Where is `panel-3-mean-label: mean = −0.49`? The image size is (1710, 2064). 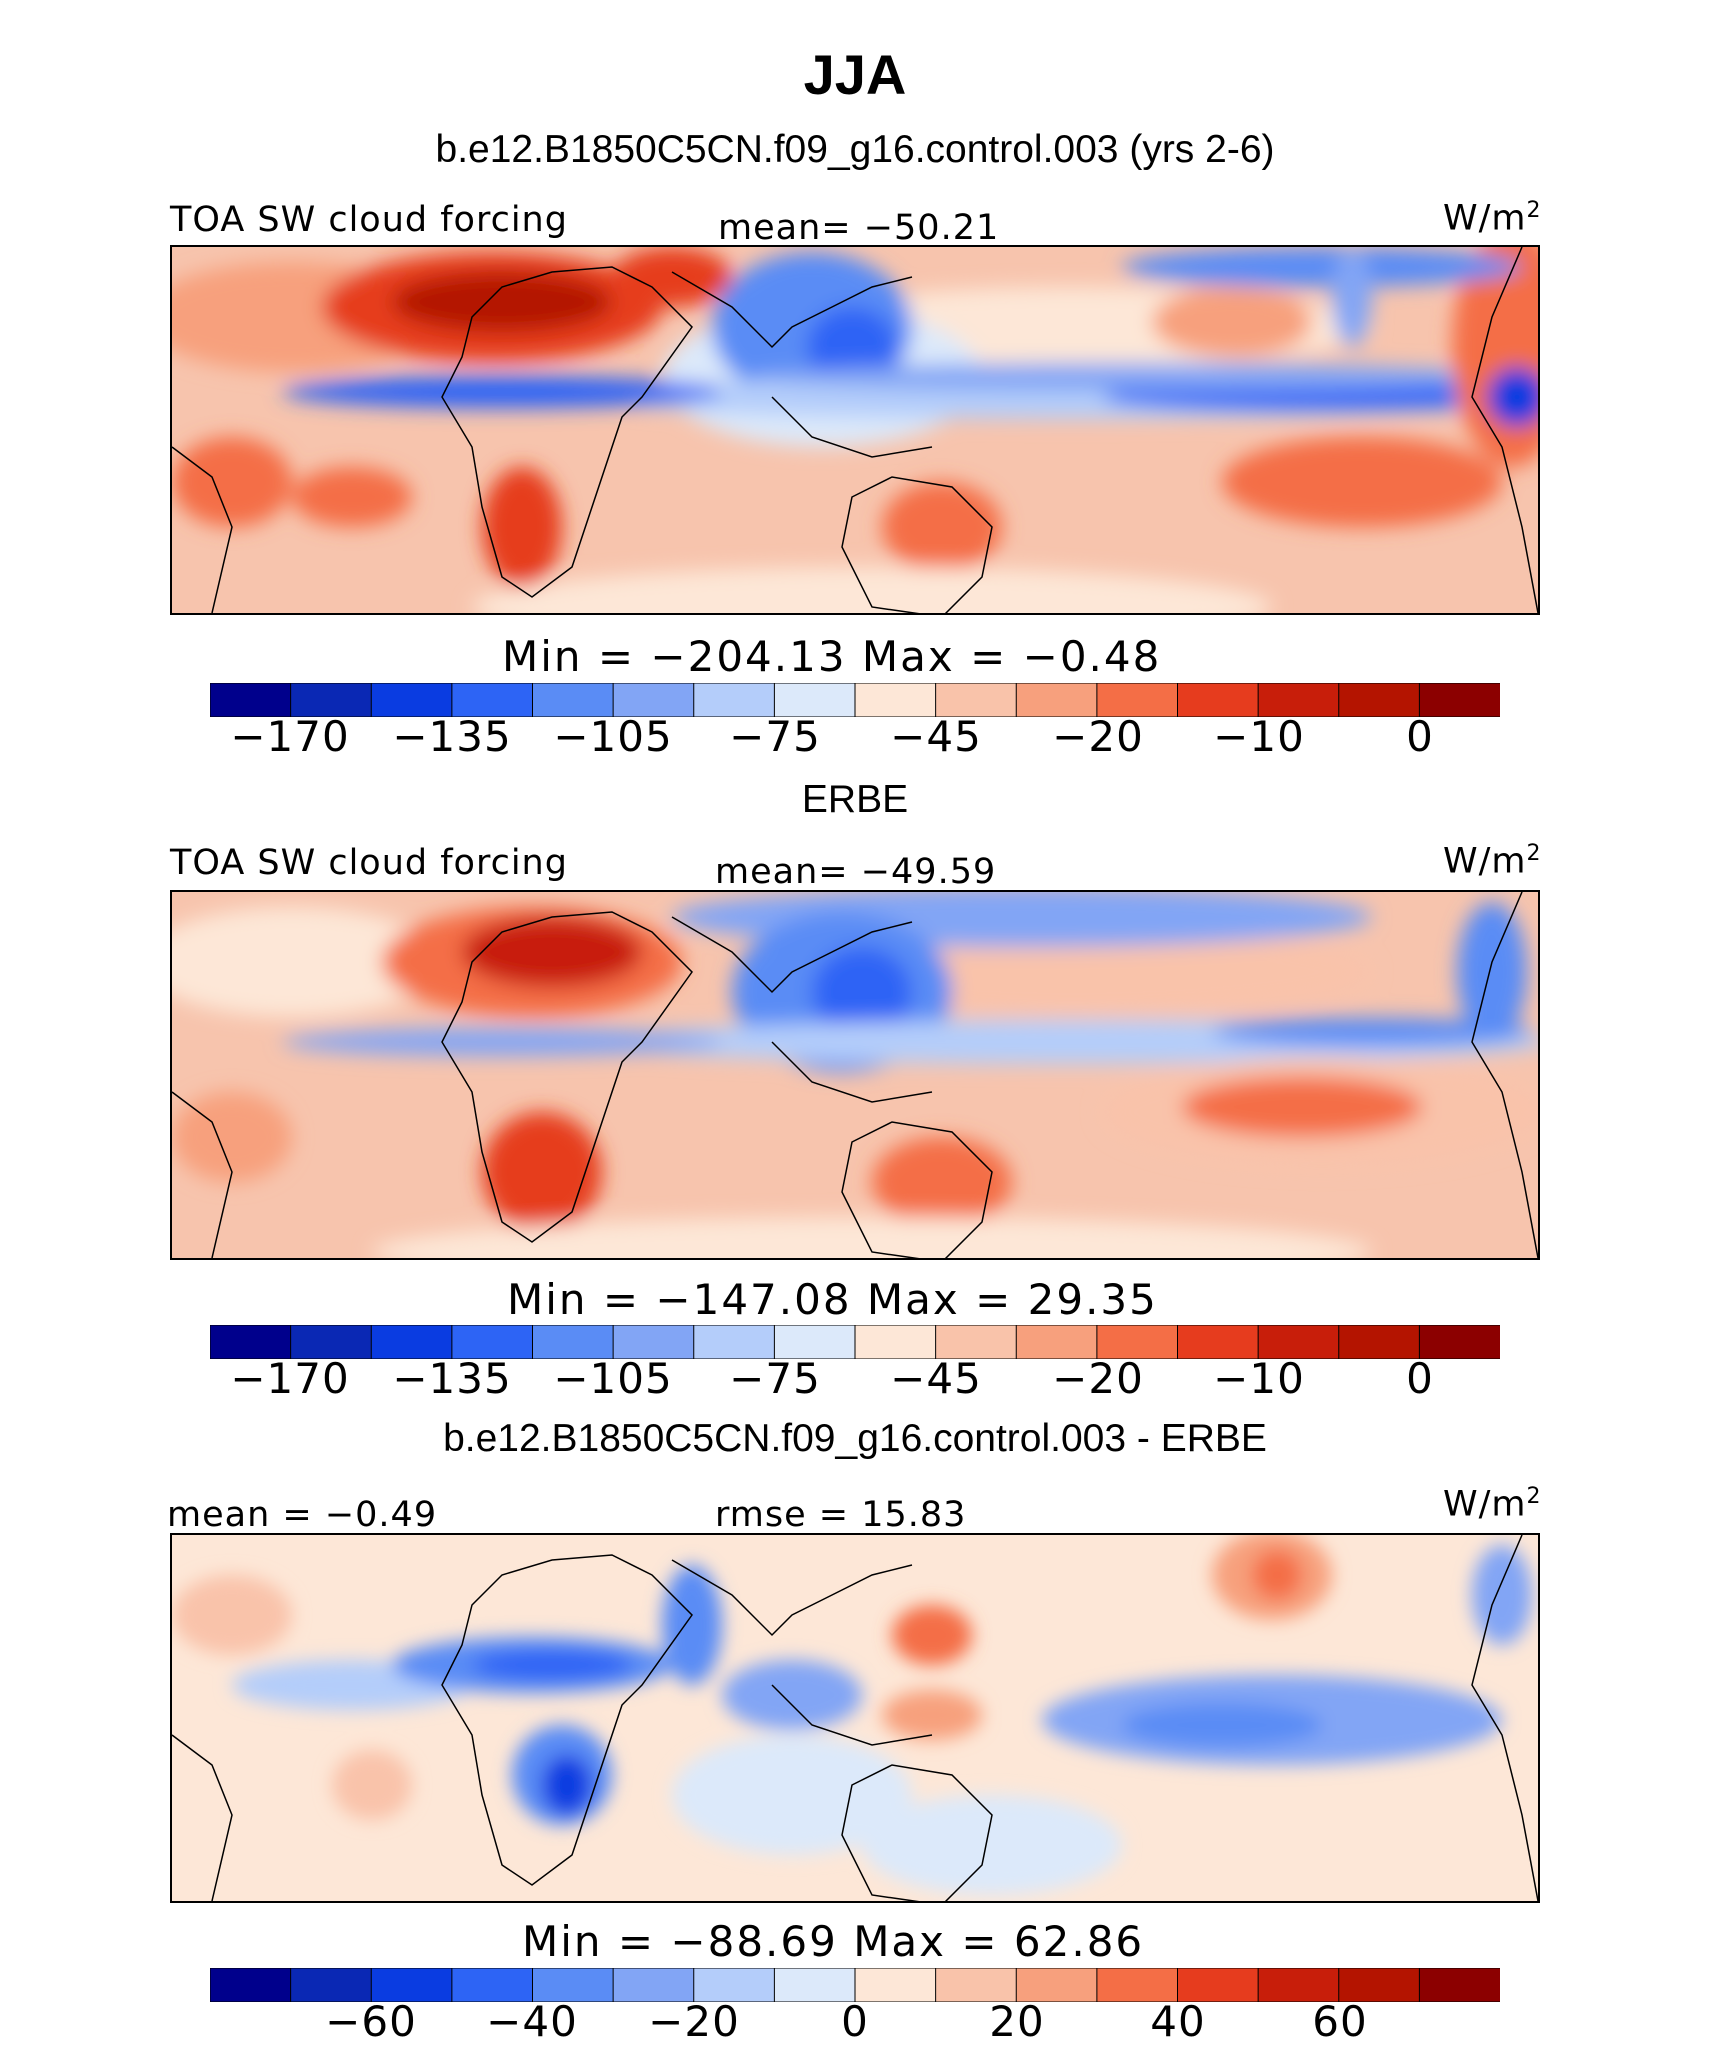
panel-3-mean-label: mean = −0.49 is located at coordinates (302, 1515).